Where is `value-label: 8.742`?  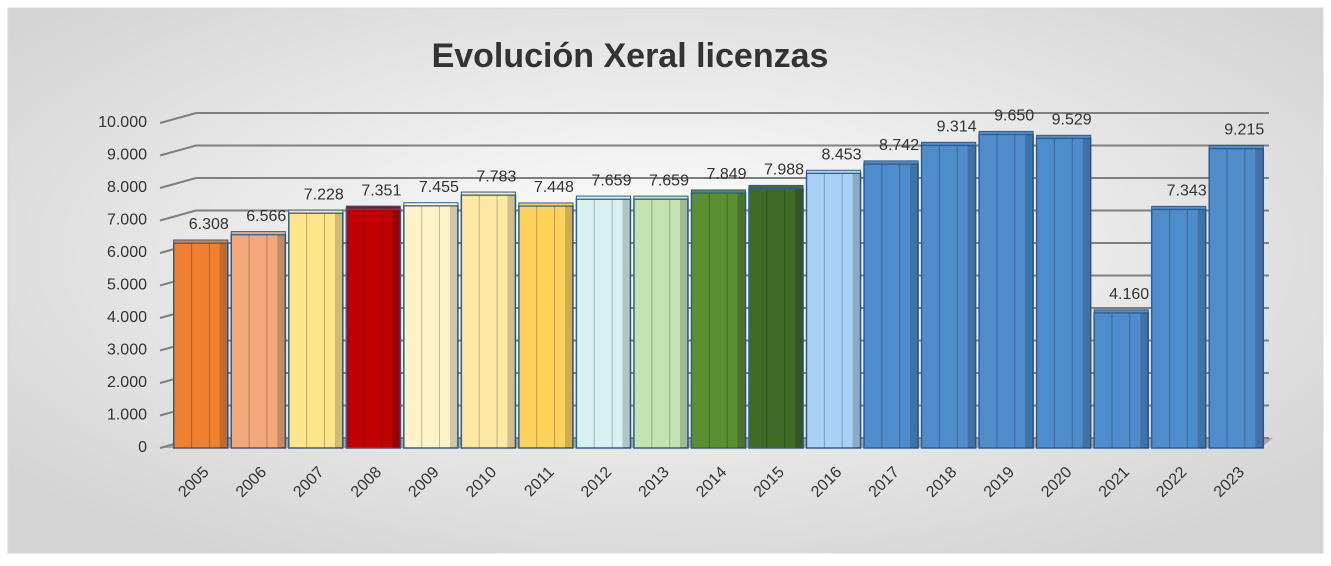
value-label: 8.742 is located at coordinates (899, 145).